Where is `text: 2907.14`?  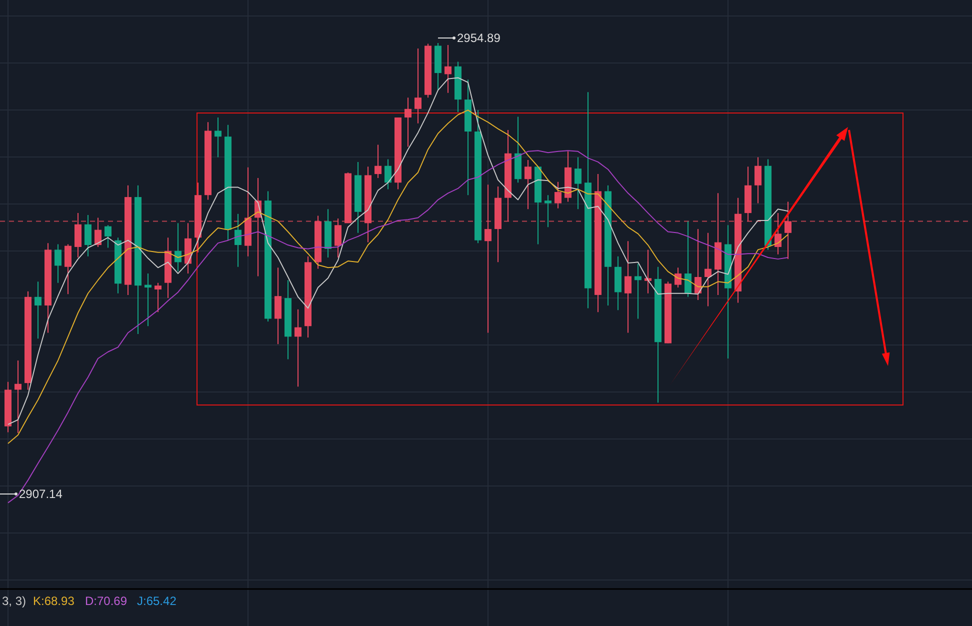 text: 2907.14 is located at coordinates (41, 494).